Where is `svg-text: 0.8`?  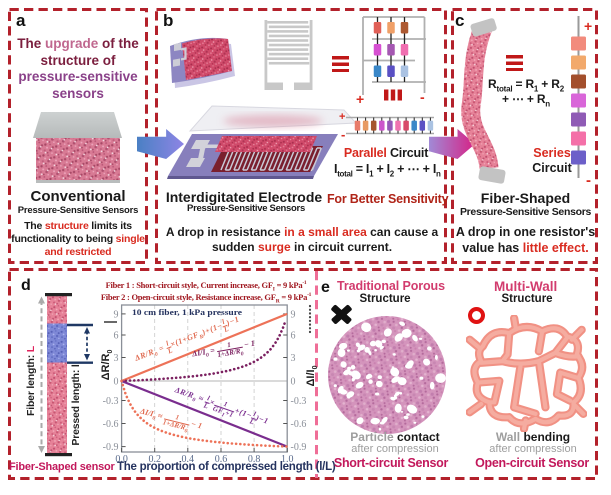 svg-text: 0.8 is located at coordinates (254, 459).